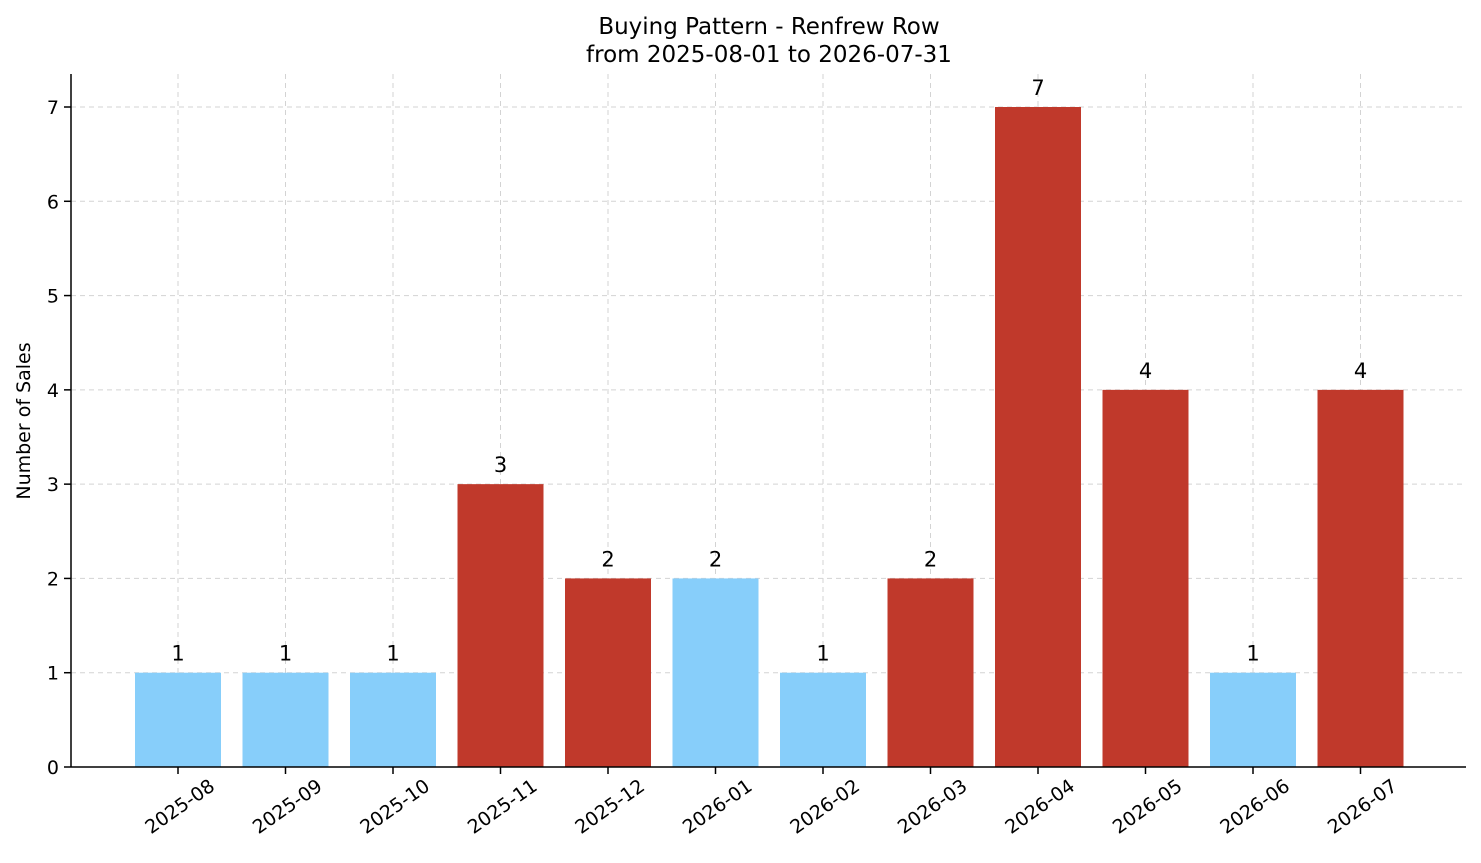  Describe the element at coordinates (610, 807) in the screenshot. I see `x-tick-label: 2025-12` at that location.